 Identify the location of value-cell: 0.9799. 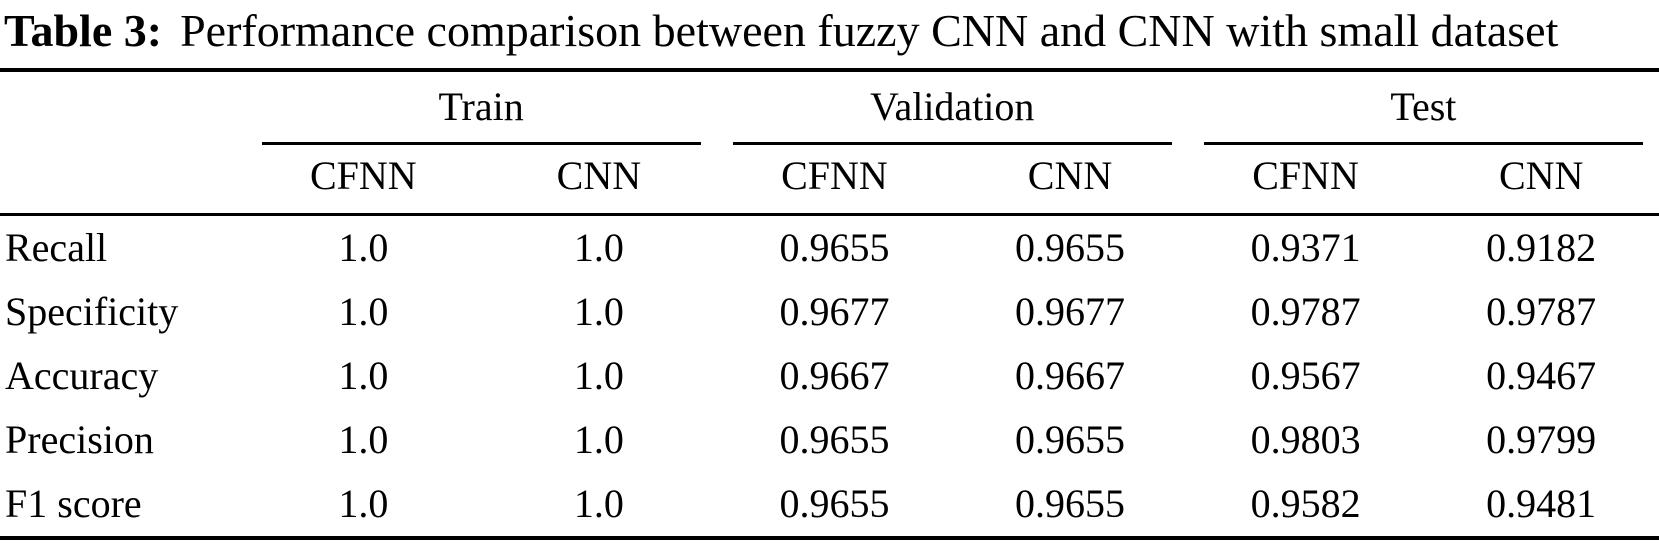
(1541, 439).